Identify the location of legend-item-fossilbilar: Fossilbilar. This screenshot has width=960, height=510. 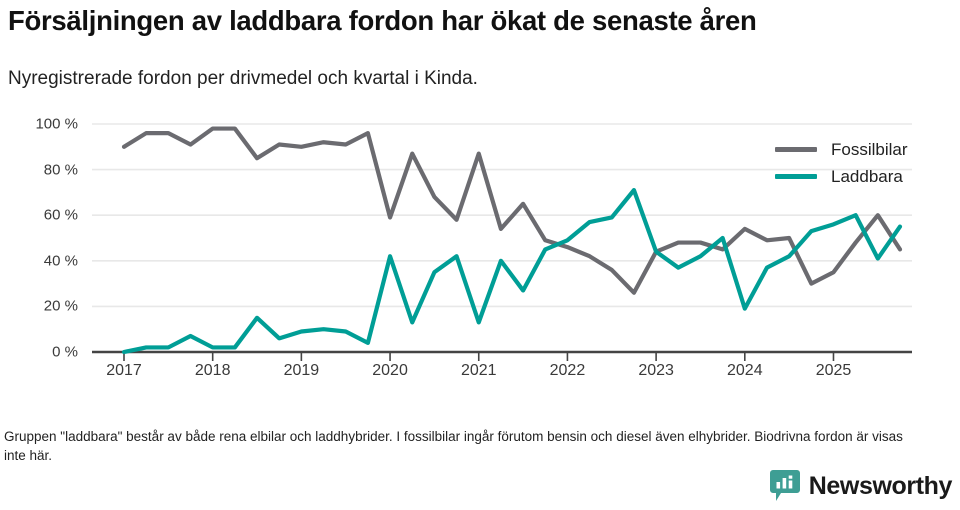
(841, 149).